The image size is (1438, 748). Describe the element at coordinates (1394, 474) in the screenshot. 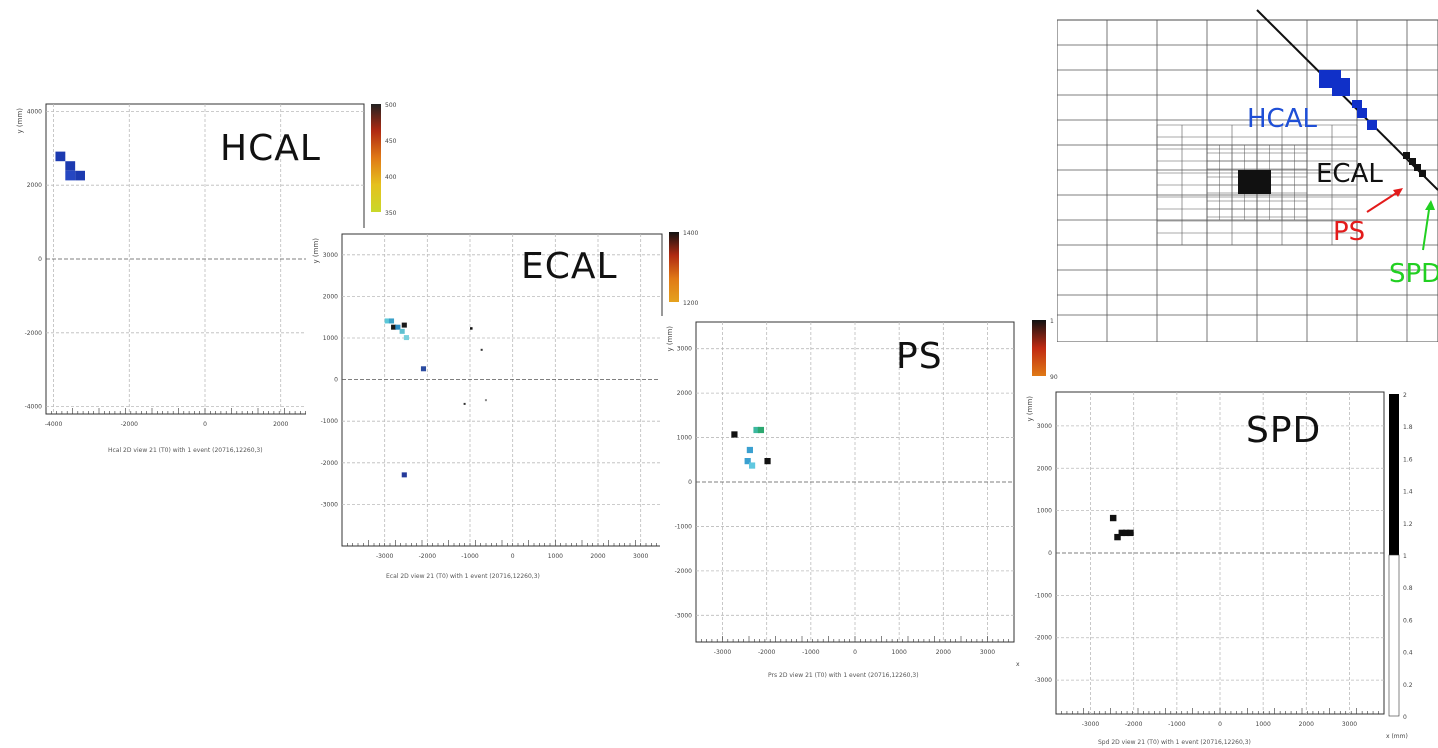

I see `spd-palette-bar` at that location.